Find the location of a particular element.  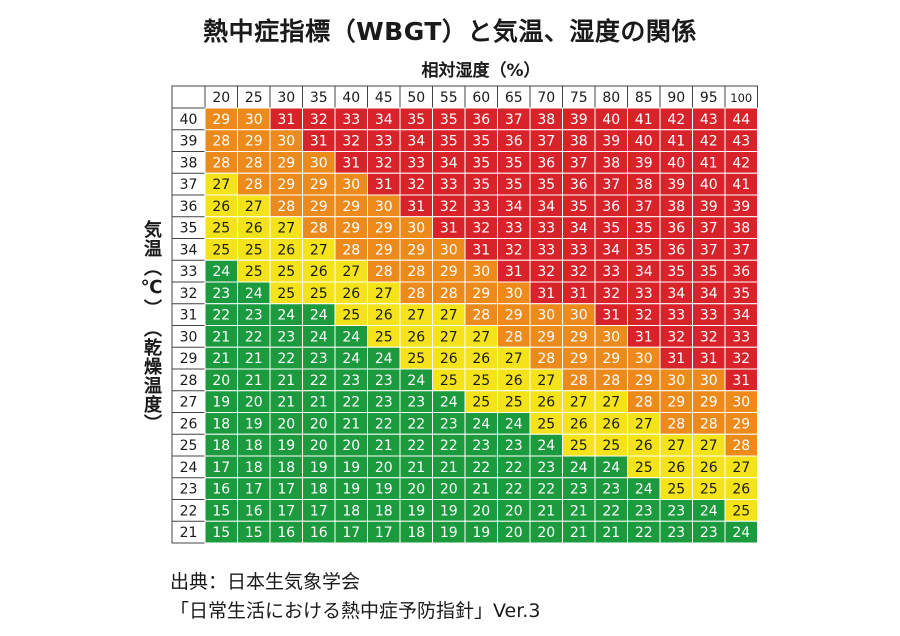

y-tick-label: 22 is located at coordinates (189, 511).